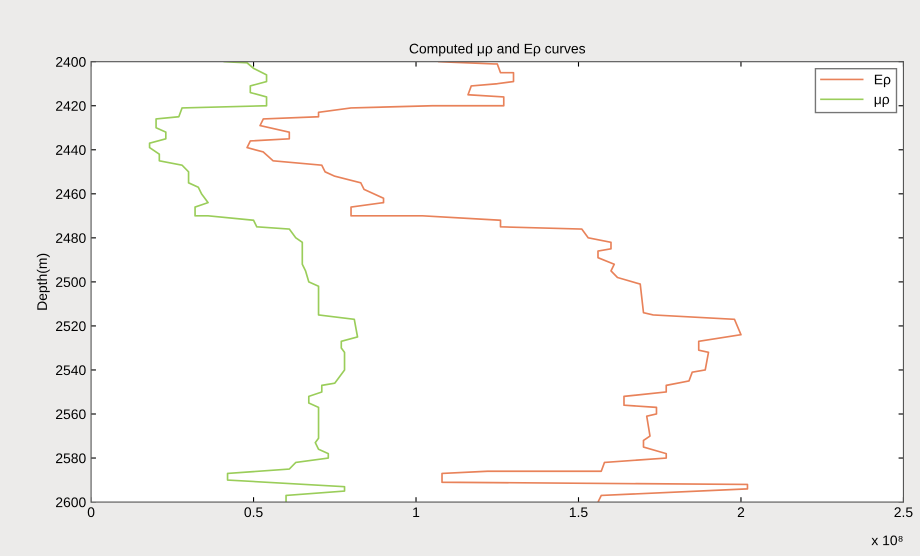  Describe the element at coordinates (579, 512) in the screenshot. I see `x-tick-label: 1.5` at that location.